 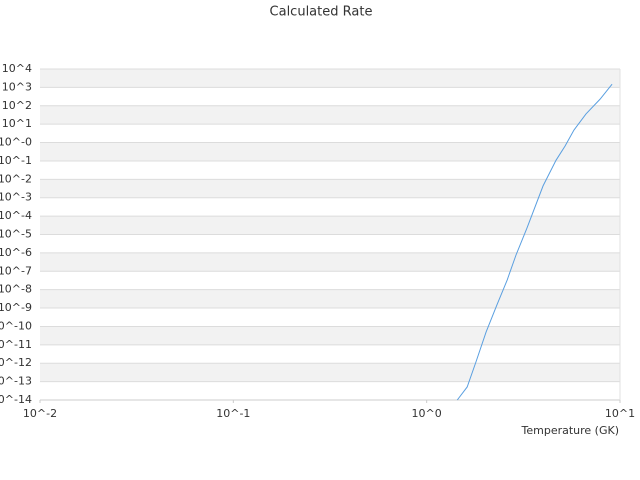 What do you see at coordinates (16, 325) in the screenshot?
I see `y-tick-label: 10^-10` at bounding box center [16, 325].